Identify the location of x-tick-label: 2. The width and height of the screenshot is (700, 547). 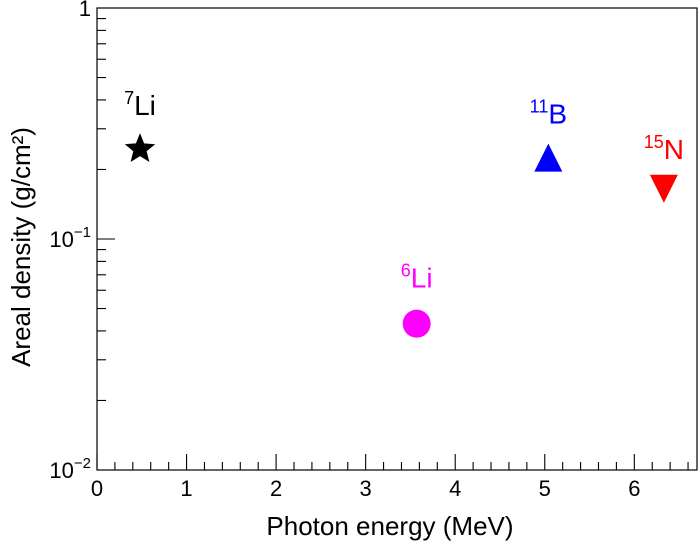
(276, 488).